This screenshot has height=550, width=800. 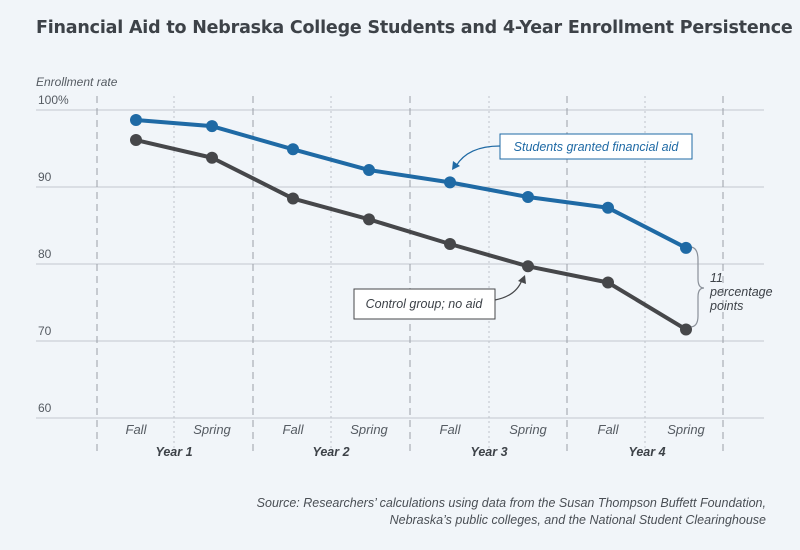 I want to click on aid-label: Students granted financial aid, so click(x=597, y=147).